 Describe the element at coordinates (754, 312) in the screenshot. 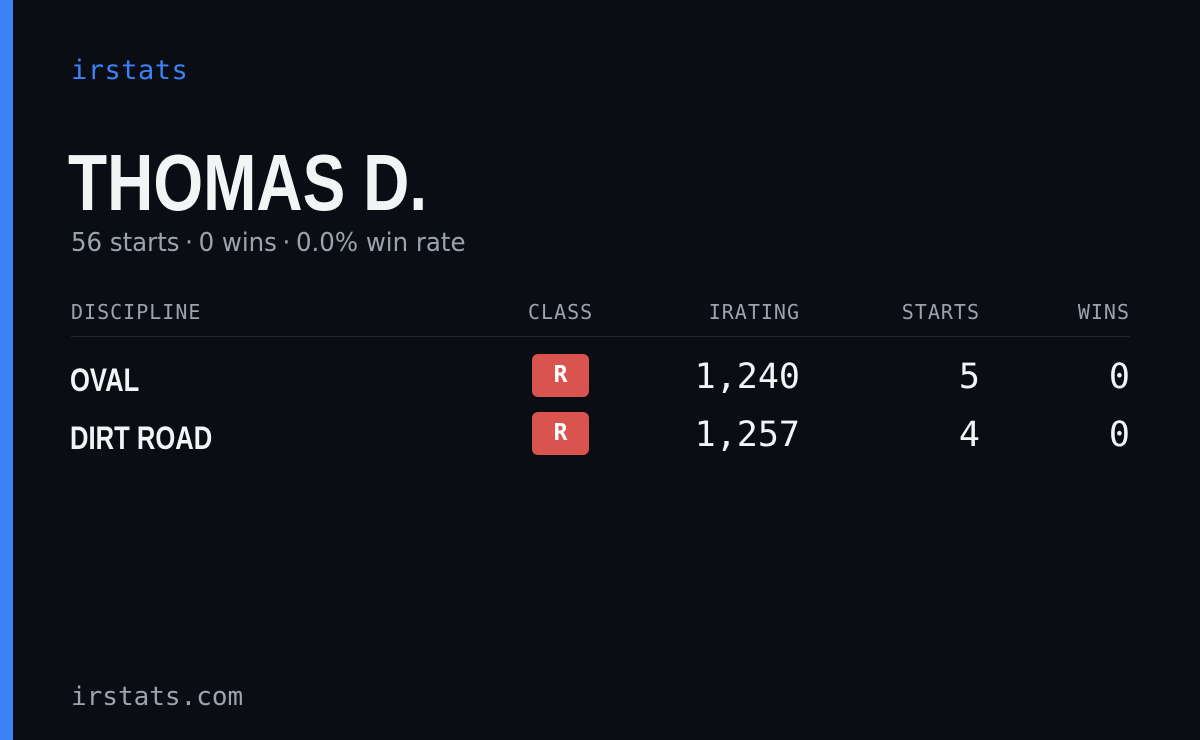

I see `header-irating: IRATING` at that location.